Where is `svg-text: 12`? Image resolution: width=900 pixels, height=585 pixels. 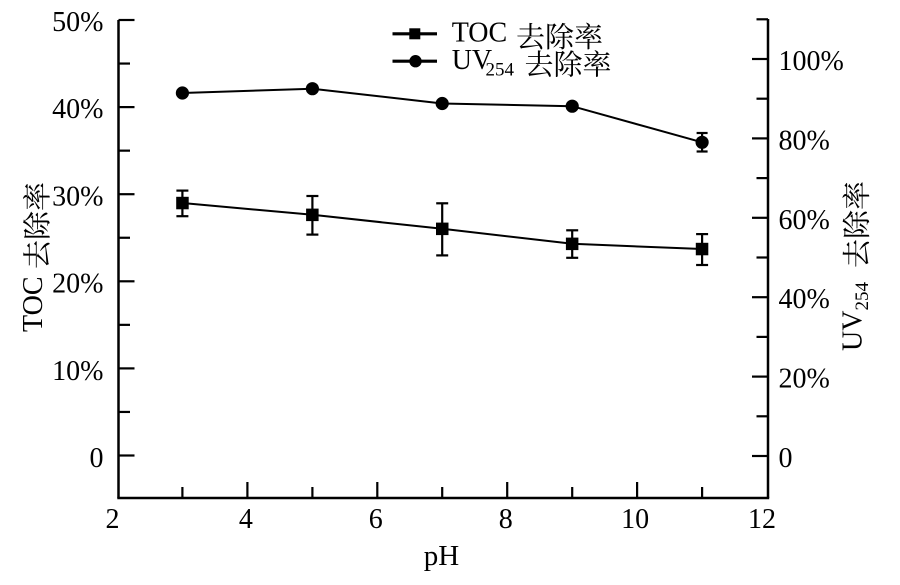 svg-text: 12 is located at coordinates (762, 519).